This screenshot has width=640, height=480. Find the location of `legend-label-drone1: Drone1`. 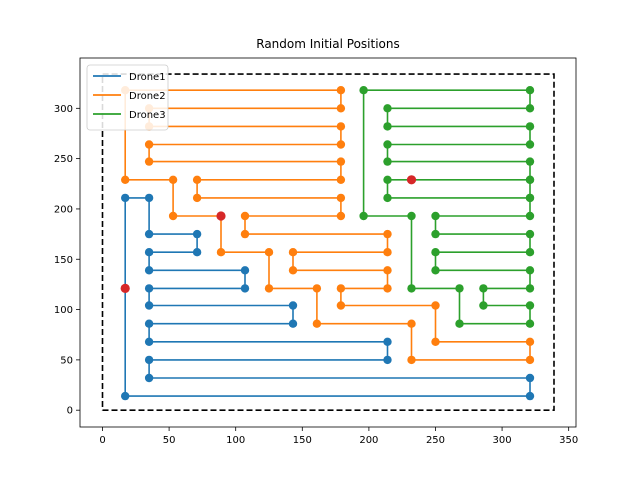

legend-label-drone1: Drone1 is located at coordinates (147, 77).